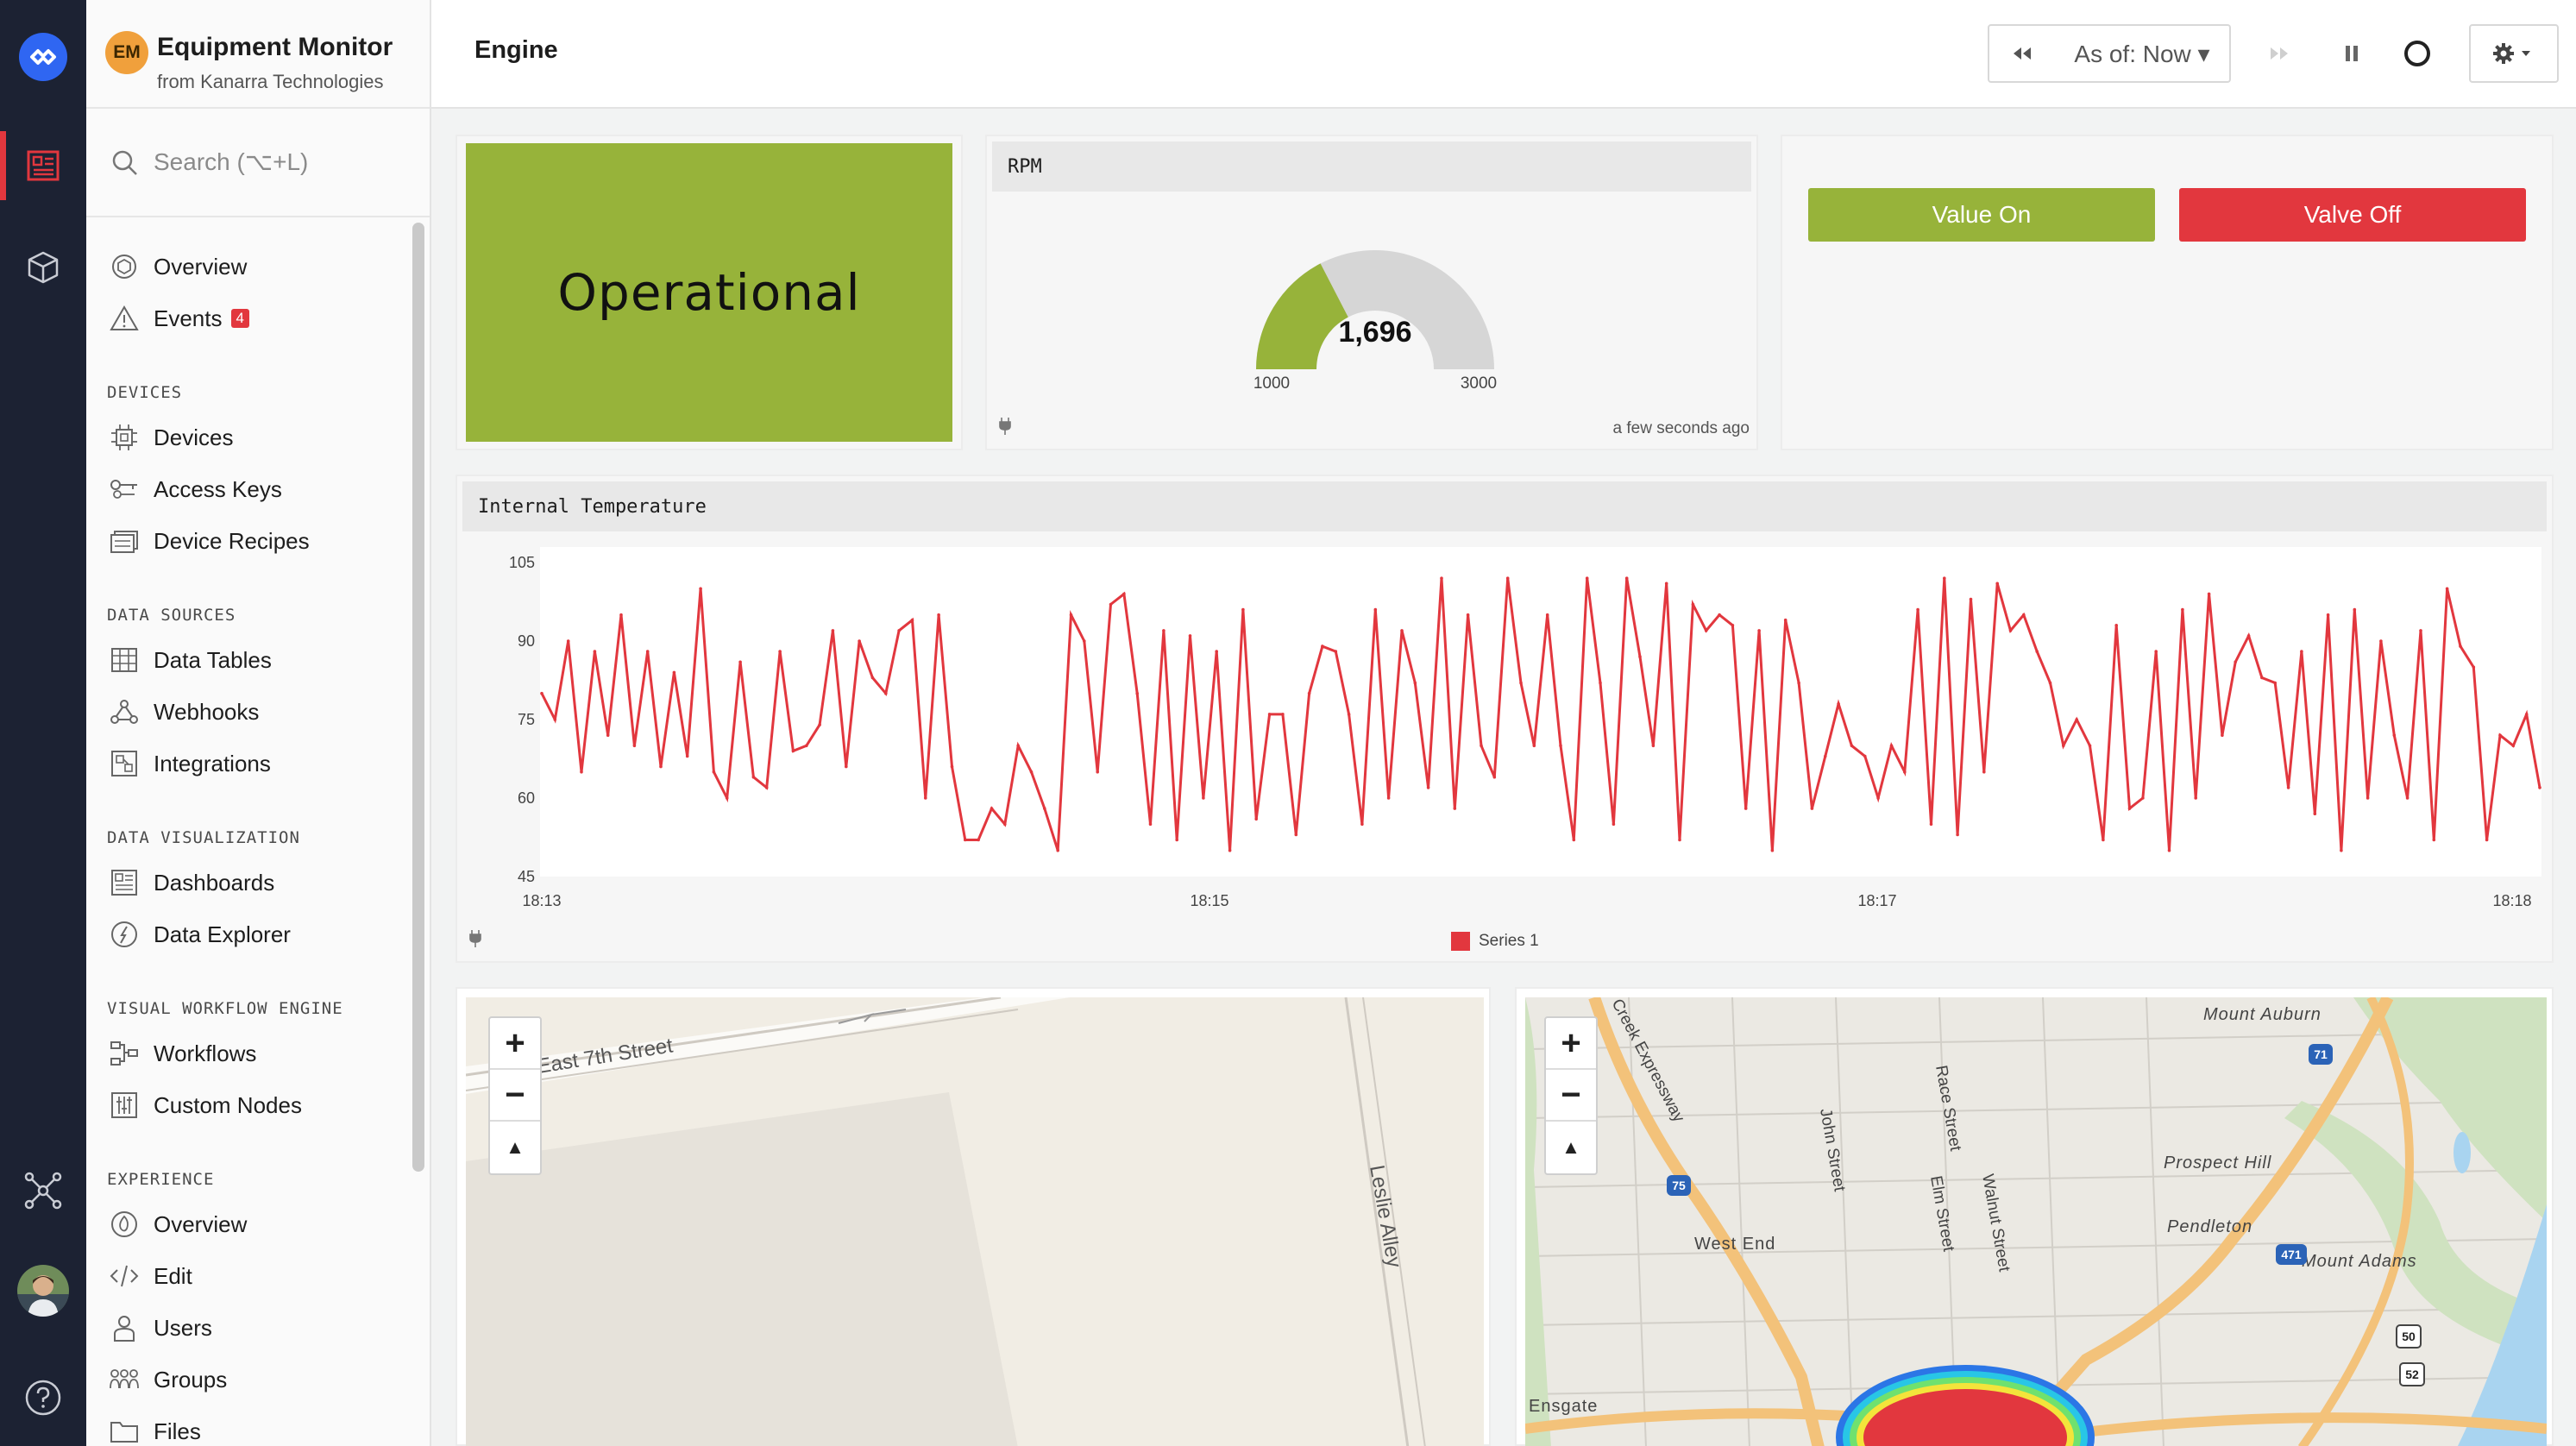 This screenshot has width=2576, height=1446. What do you see at coordinates (1374, 332) in the screenshot?
I see `gauge-value: 1,696` at bounding box center [1374, 332].